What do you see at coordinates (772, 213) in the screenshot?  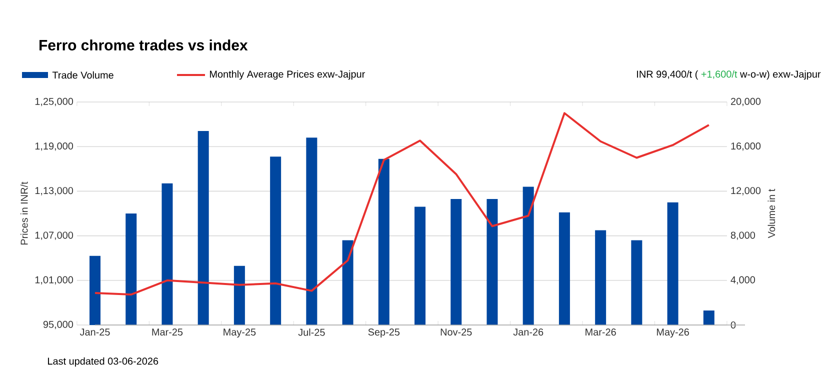 I see `y2-axis-title: Volume in t` at bounding box center [772, 213].